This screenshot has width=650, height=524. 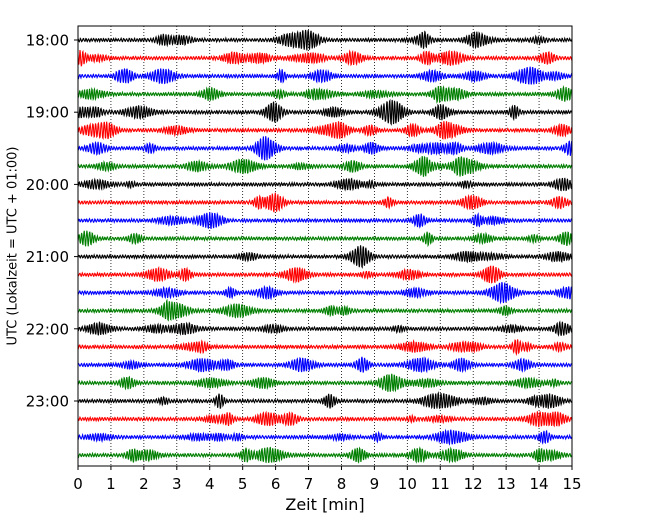 What do you see at coordinates (342, 484) in the screenshot?
I see `x-tick-label: 8` at bounding box center [342, 484].